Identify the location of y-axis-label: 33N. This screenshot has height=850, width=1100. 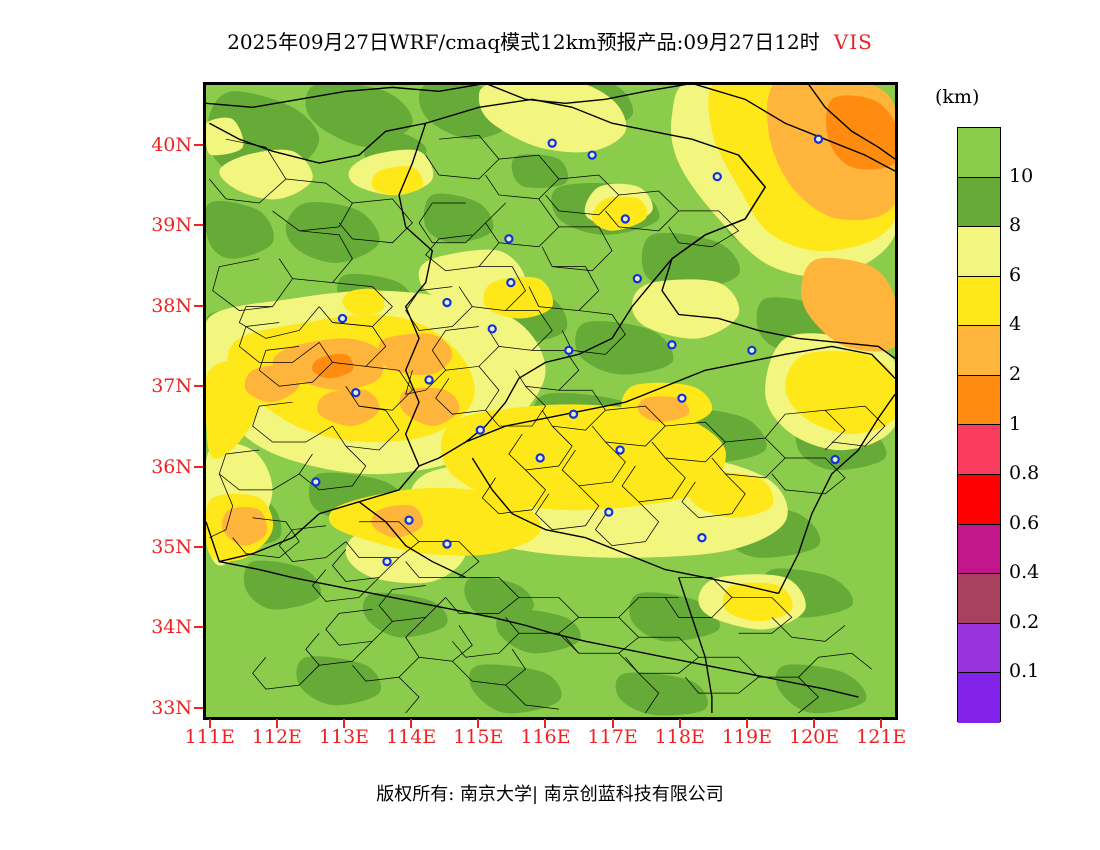
(171, 707).